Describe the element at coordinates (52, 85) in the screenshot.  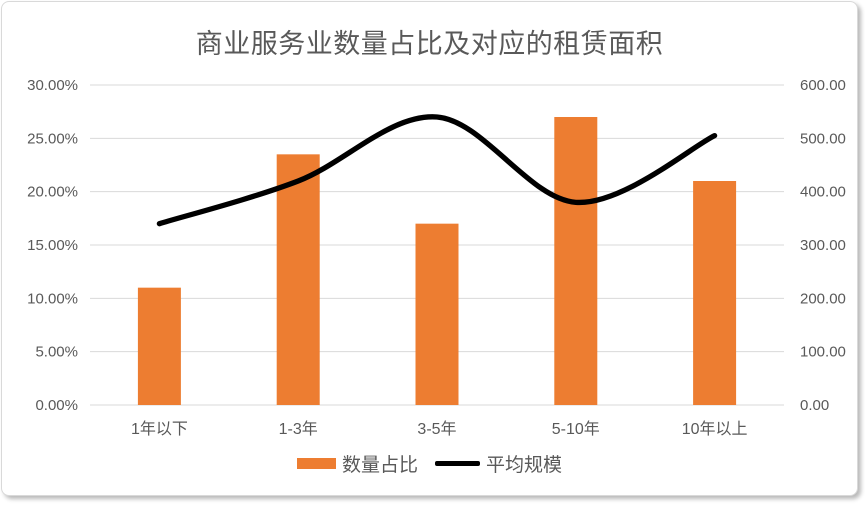
I see `left-axis-tick-label: 30.00%` at that location.